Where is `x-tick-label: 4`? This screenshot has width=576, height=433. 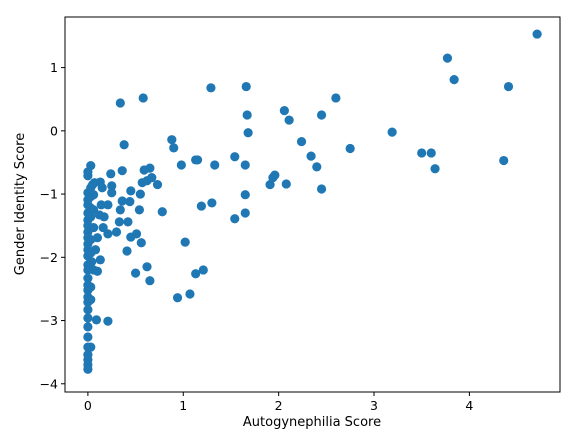
x-tick-label: 4 is located at coordinates (469, 405).